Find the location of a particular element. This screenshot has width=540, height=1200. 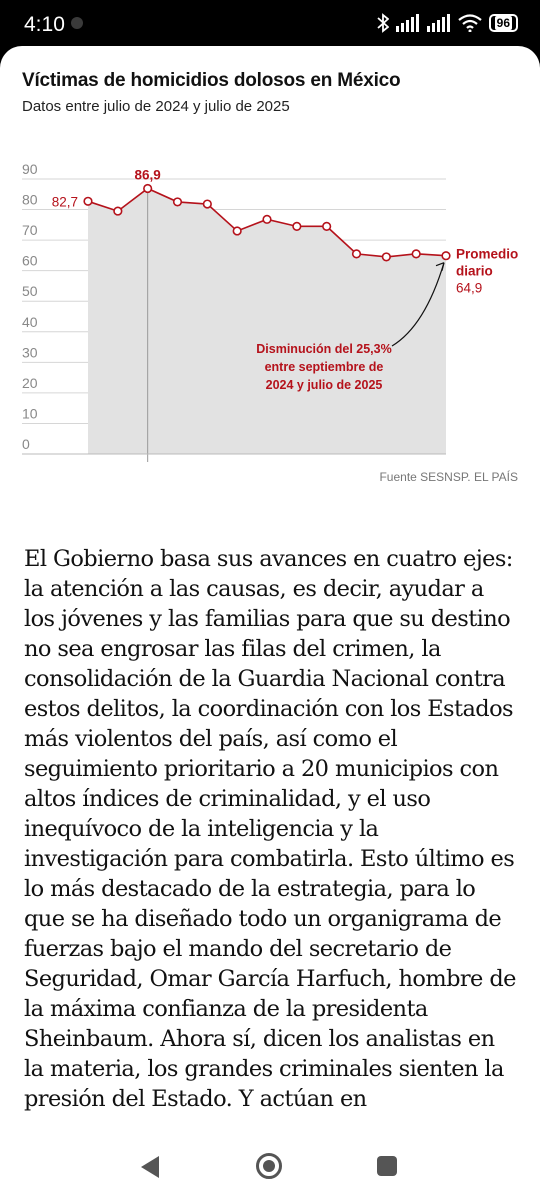

y-tick-label: 50 is located at coordinates (30, 291).